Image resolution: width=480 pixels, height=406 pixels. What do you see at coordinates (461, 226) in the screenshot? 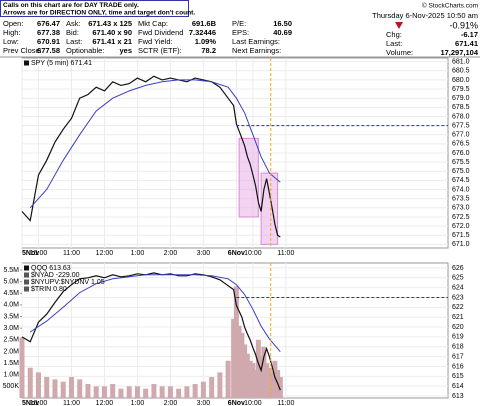
I see `y-tick-label: 672.0` at bounding box center [461, 226].